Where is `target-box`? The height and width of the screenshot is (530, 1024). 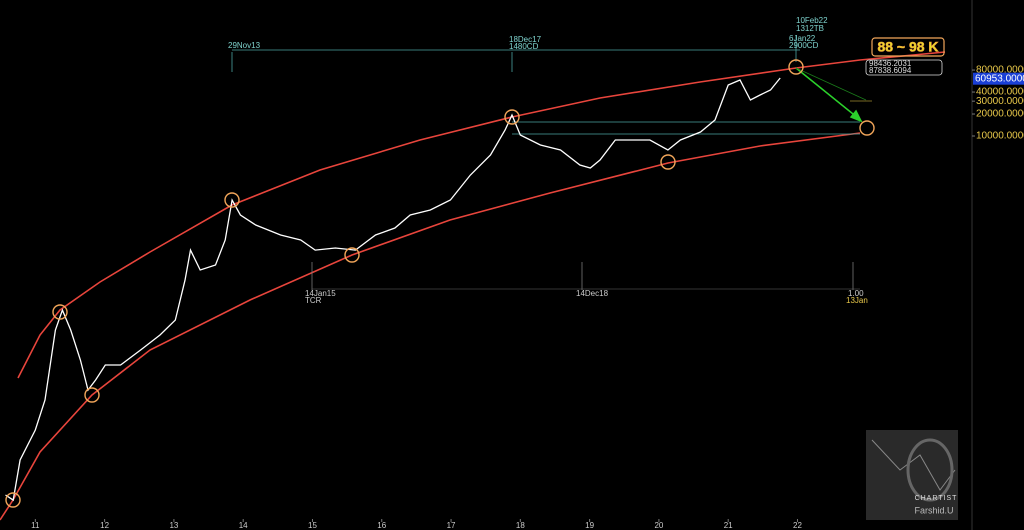
target-box is located at coordinates (908, 47).